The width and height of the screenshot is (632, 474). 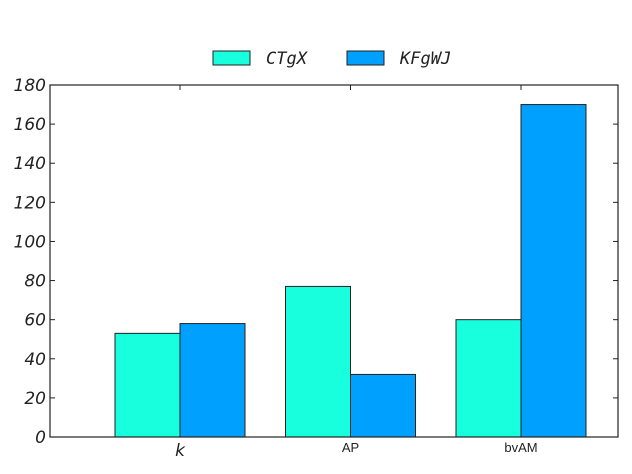 What do you see at coordinates (488, 378) in the screenshot?
I see `bar-CTgX-bvAM` at bounding box center [488, 378].